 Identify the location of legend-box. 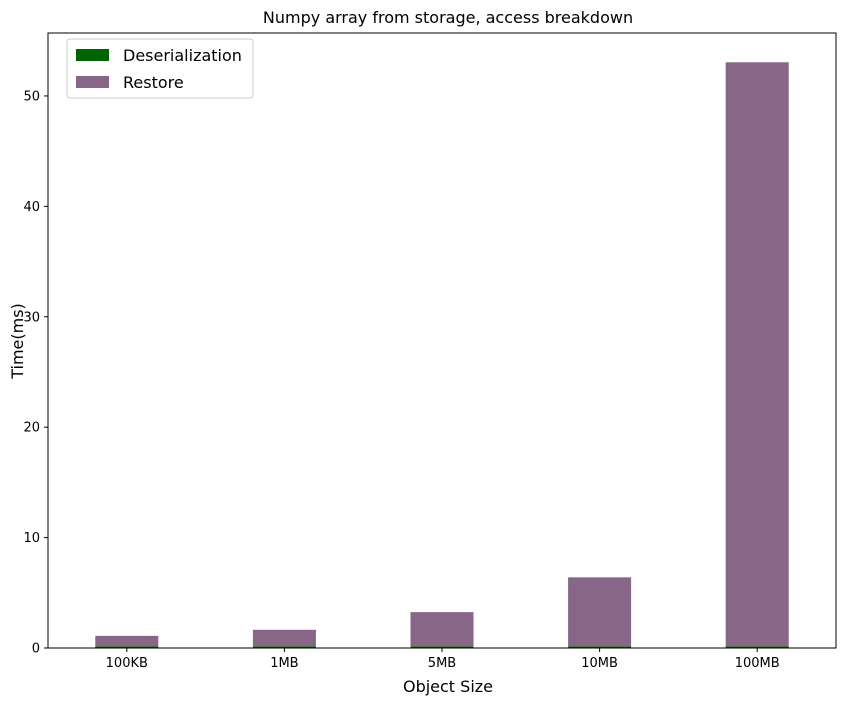
(160, 68).